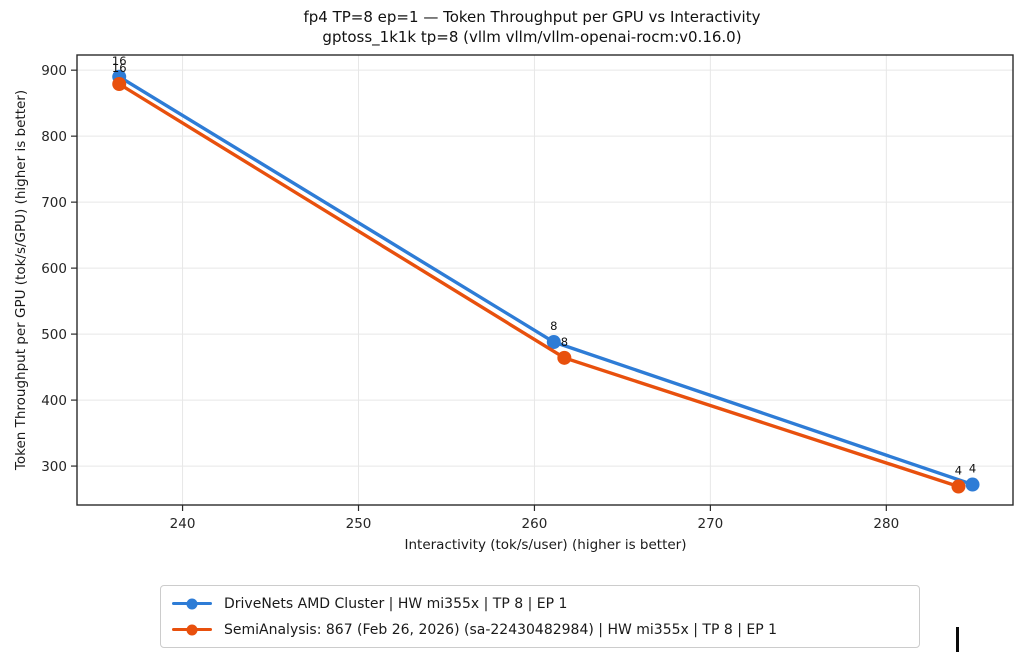 Image resolution: width=1024 pixels, height=652 pixels. I want to click on y-tick-label: 400, so click(54, 401).